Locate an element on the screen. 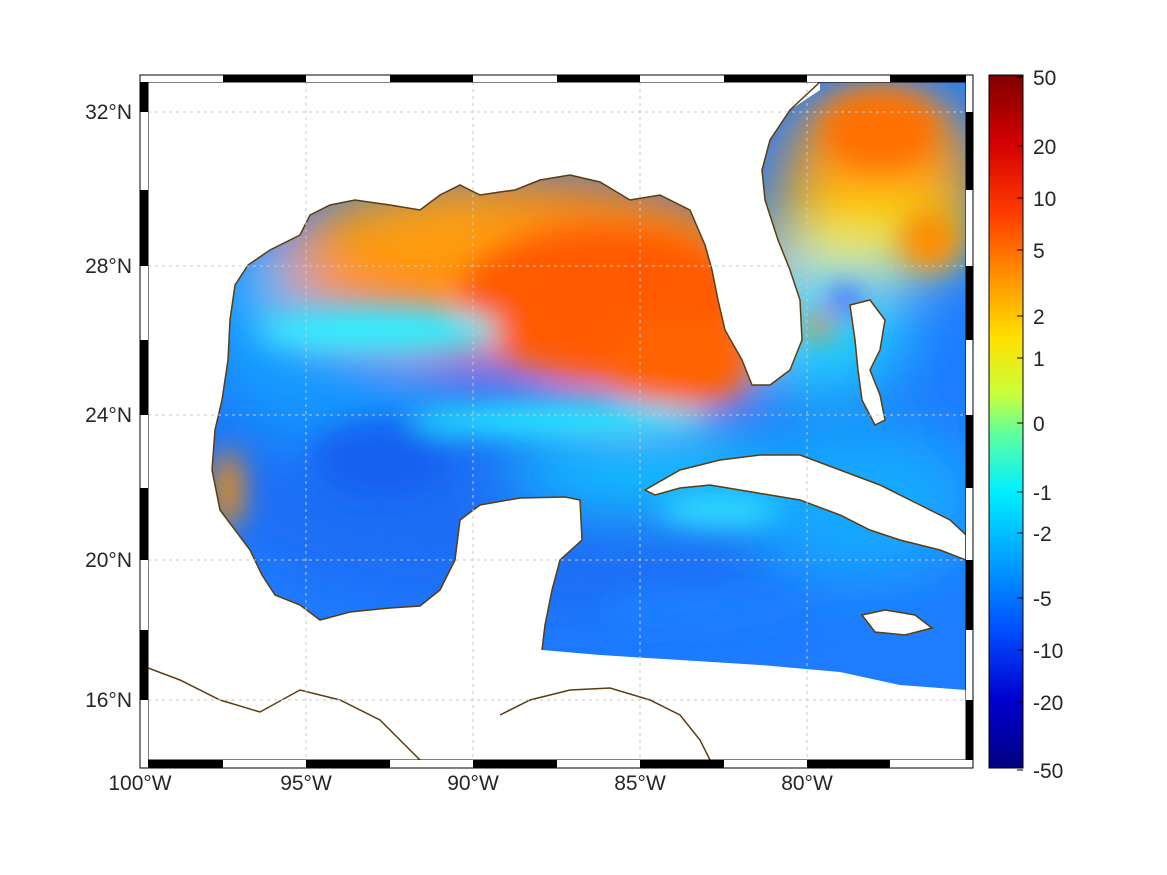  colorbar-tick-label: 50 is located at coordinates (1044, 78).